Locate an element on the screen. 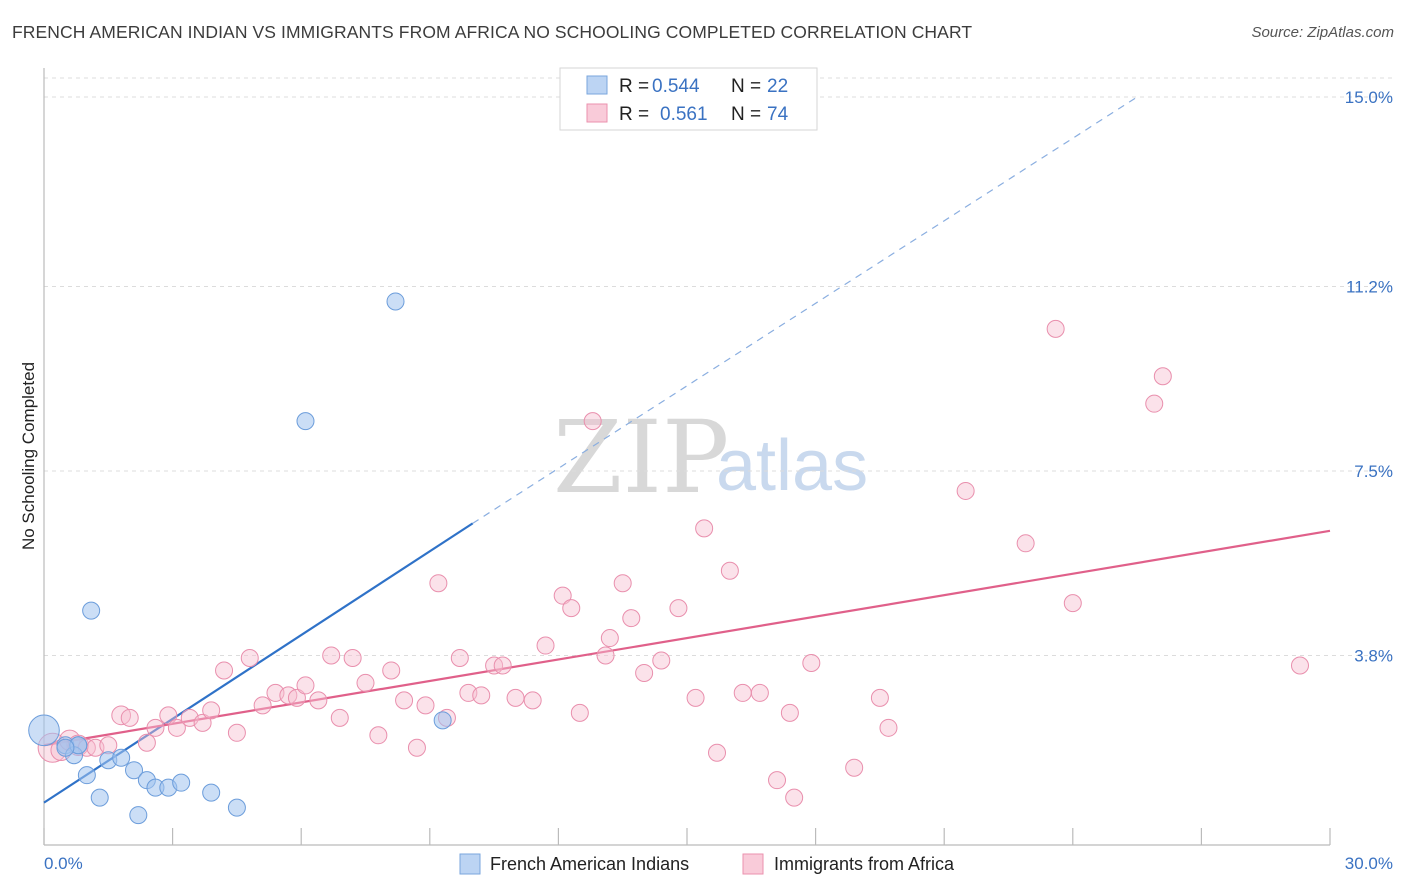  y-tick-label: 3.8% is located at coordinates (1373, 656).